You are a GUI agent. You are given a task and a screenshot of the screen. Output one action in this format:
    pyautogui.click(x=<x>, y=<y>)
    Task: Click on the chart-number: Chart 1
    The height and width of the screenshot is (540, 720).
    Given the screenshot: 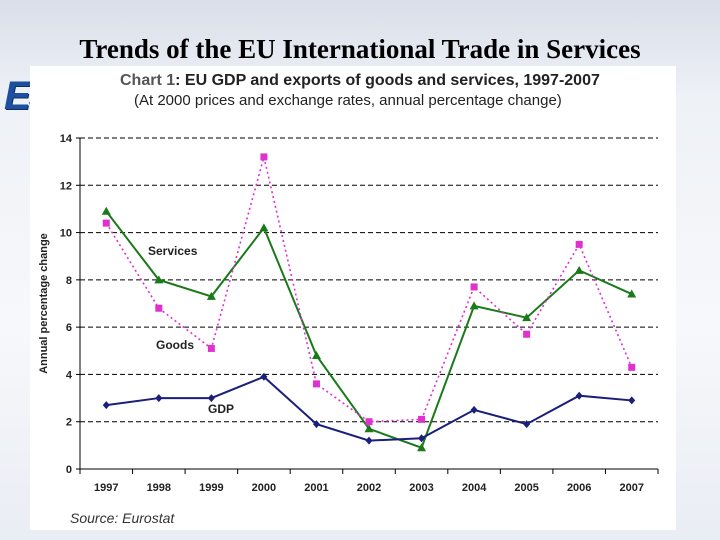 What is the action you would take?
    pyautogui.click(x=148, y=80)
    